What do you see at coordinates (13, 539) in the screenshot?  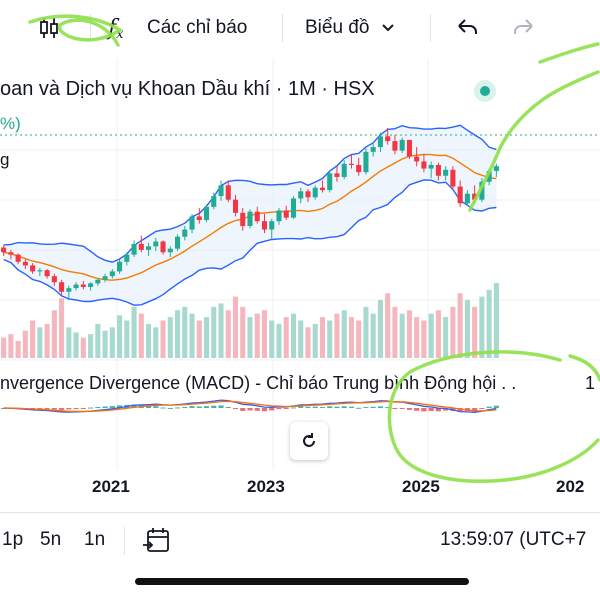 I see `range-button: 1p` at bounding box center [13, 539].